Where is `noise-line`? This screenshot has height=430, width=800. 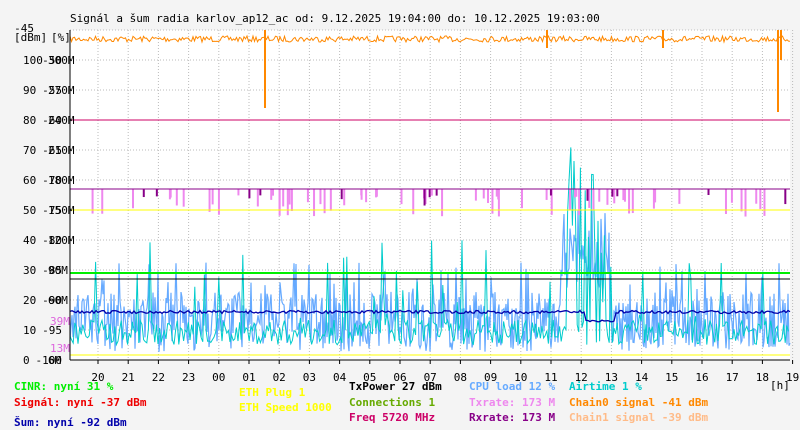 noise-line is located at coordinates (430, 316).